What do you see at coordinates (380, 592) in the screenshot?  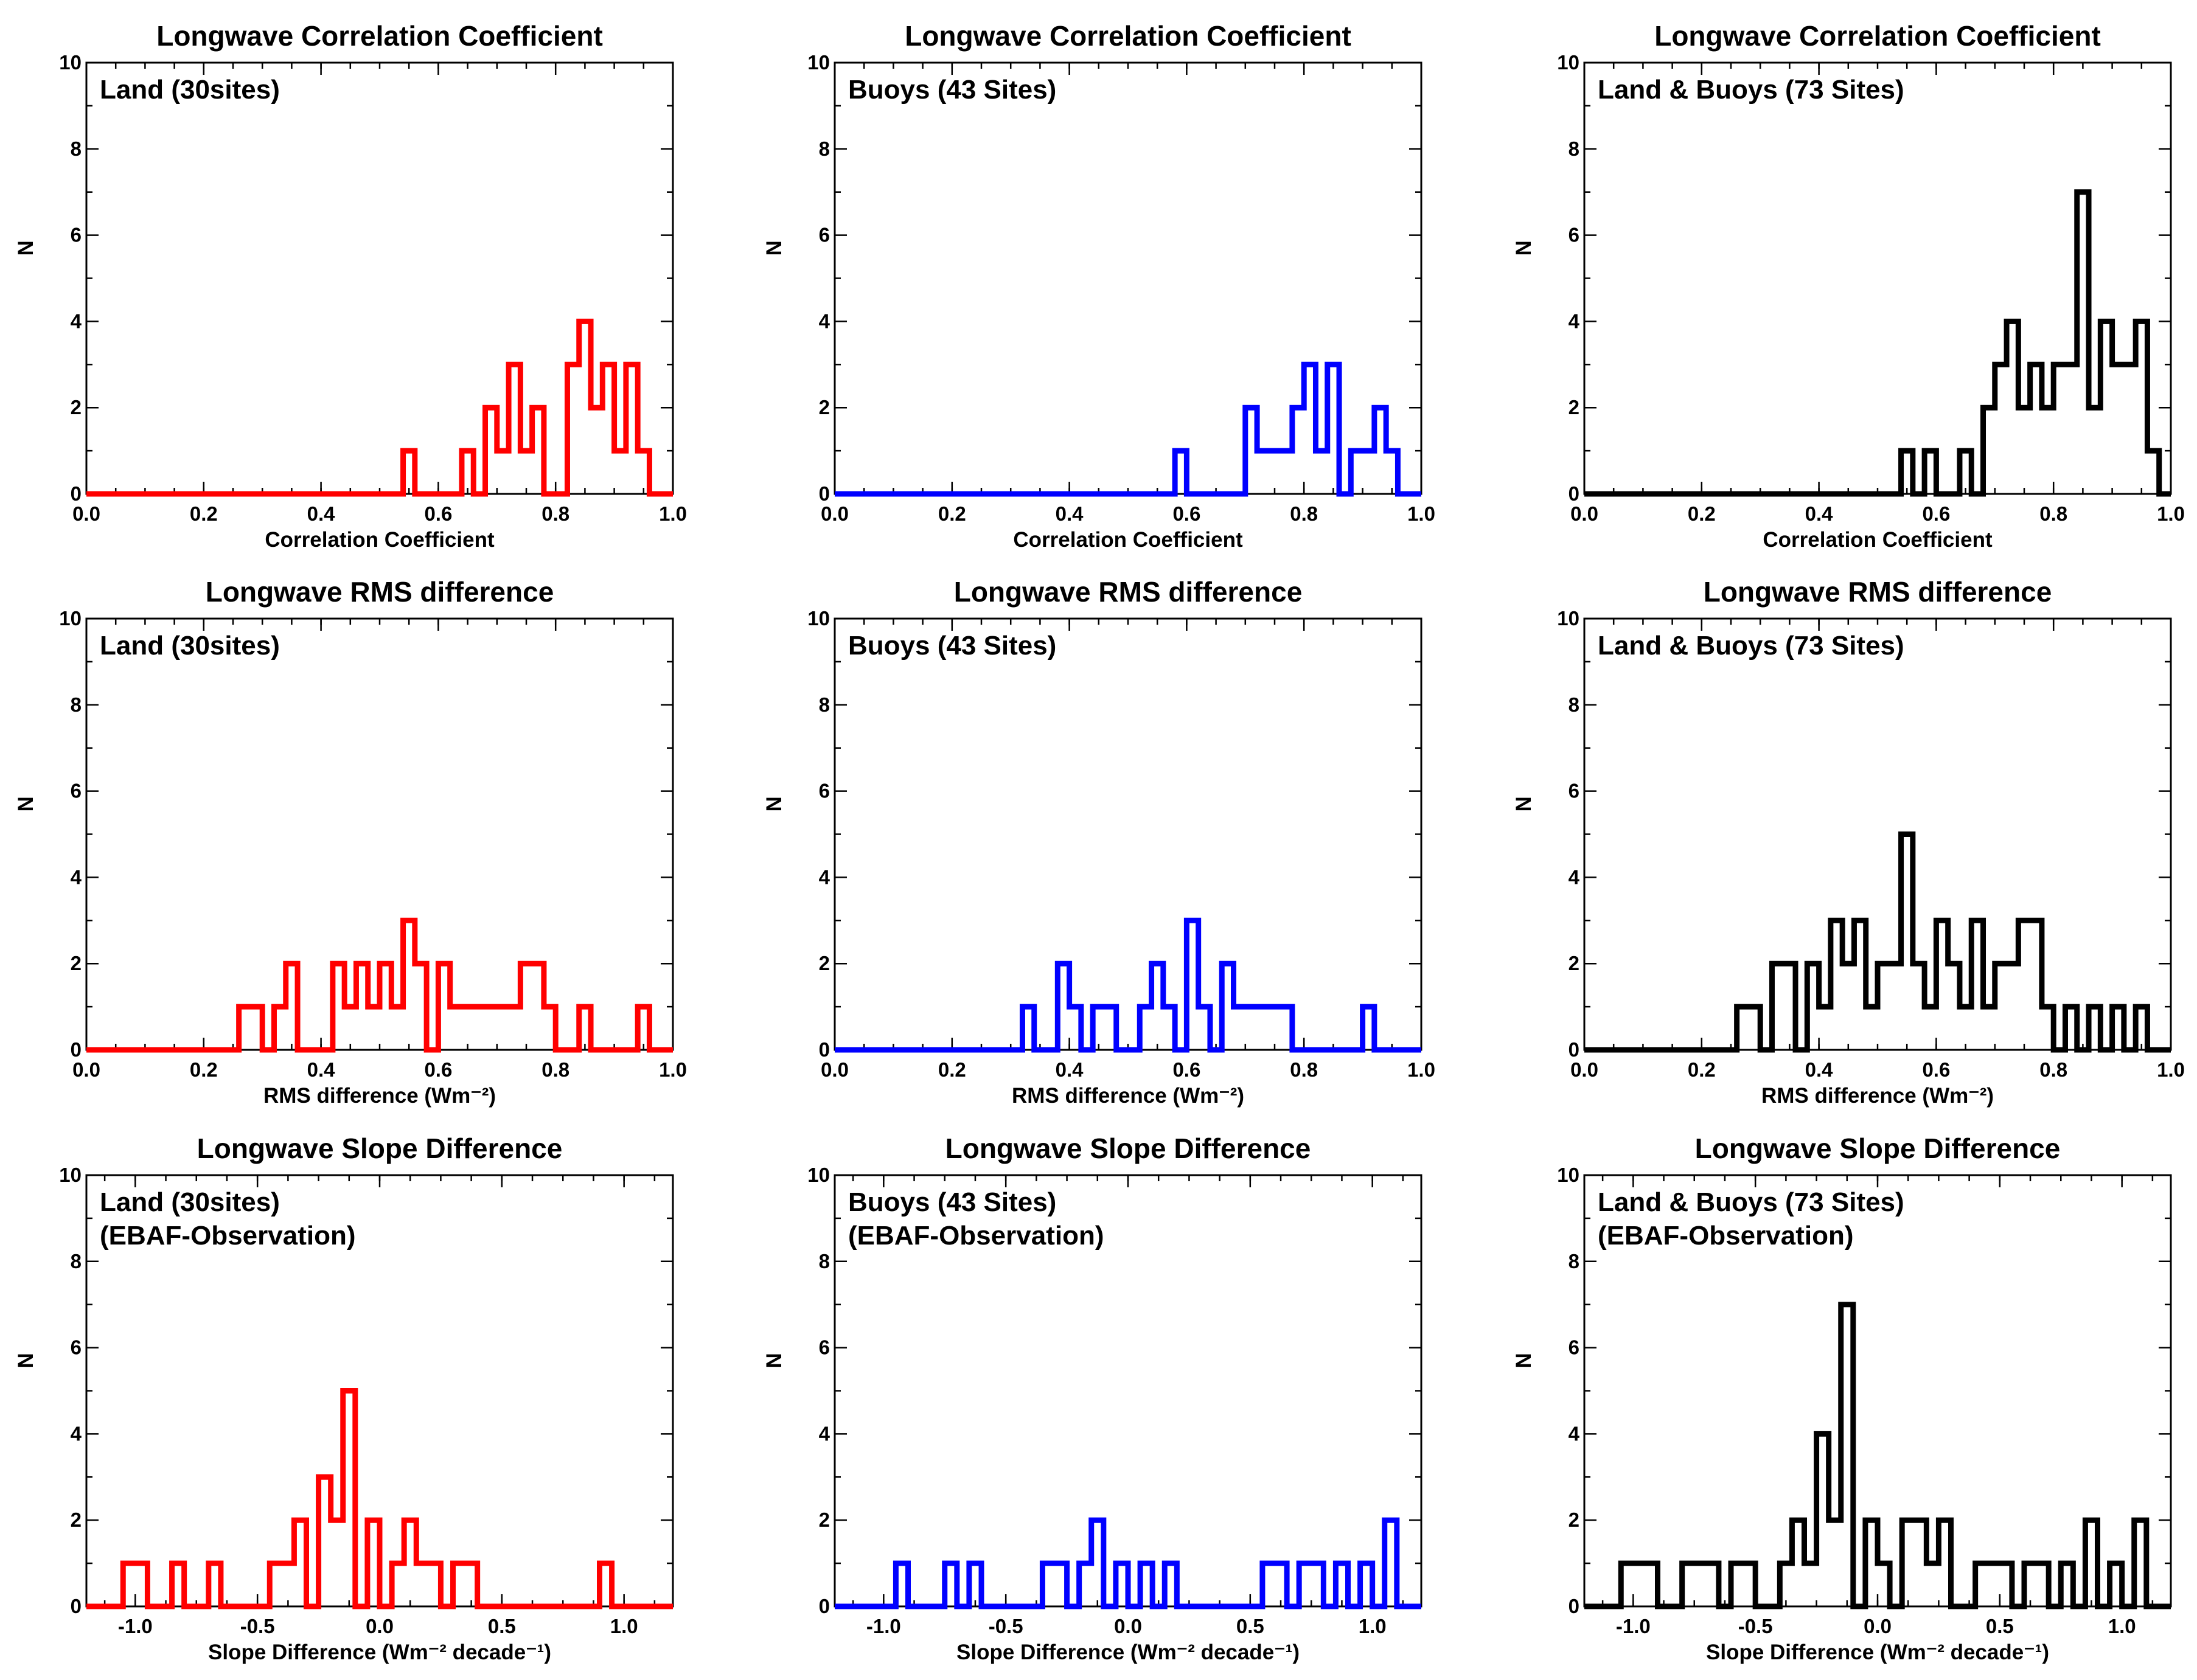 I see `chart-title: Longwave RMS difference` at bounding box center [380, 592].